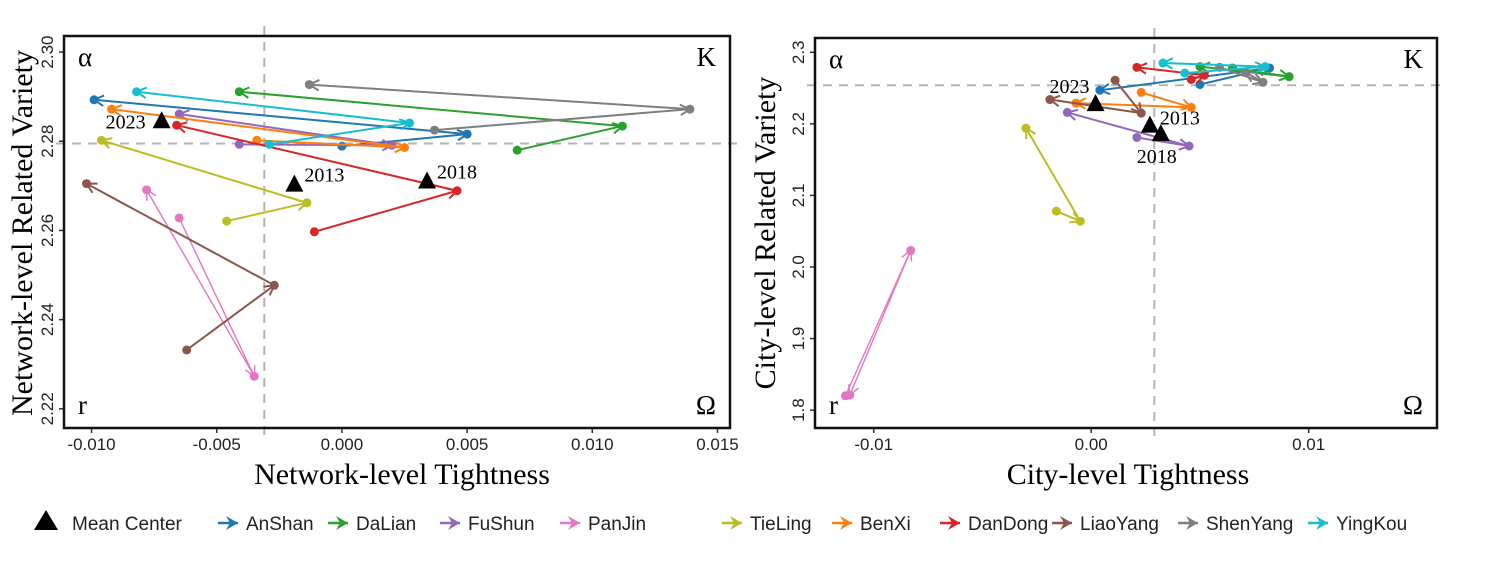 The image size is (1500, 571). I want to click on legend-label: FuShun, so click(501, 524).